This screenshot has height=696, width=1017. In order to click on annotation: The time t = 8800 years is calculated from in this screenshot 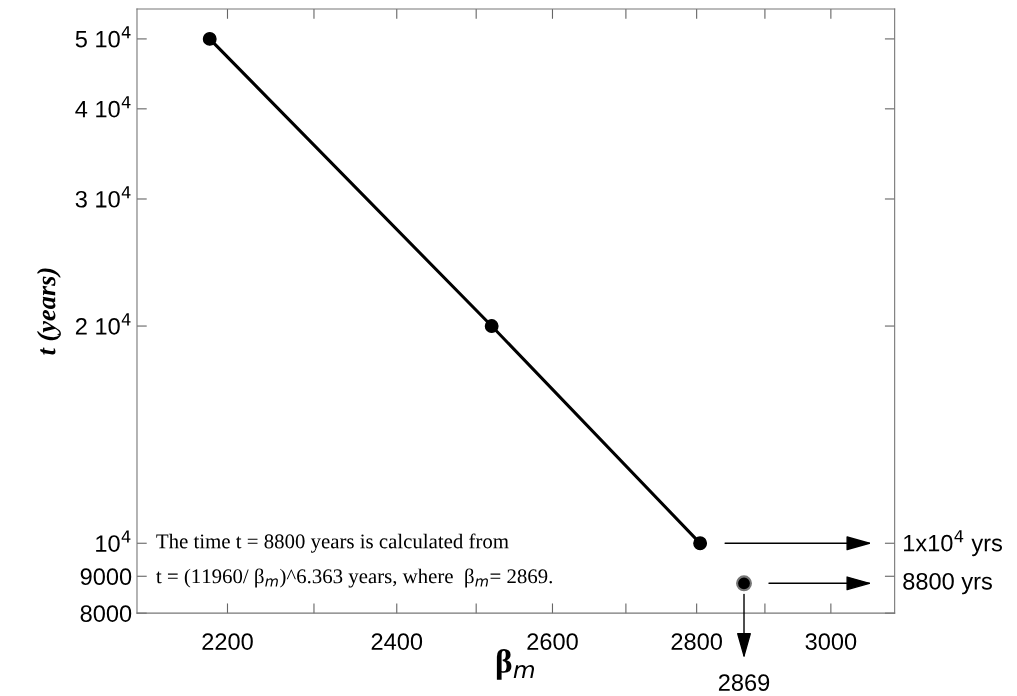, I will do `click(332, 543)`.